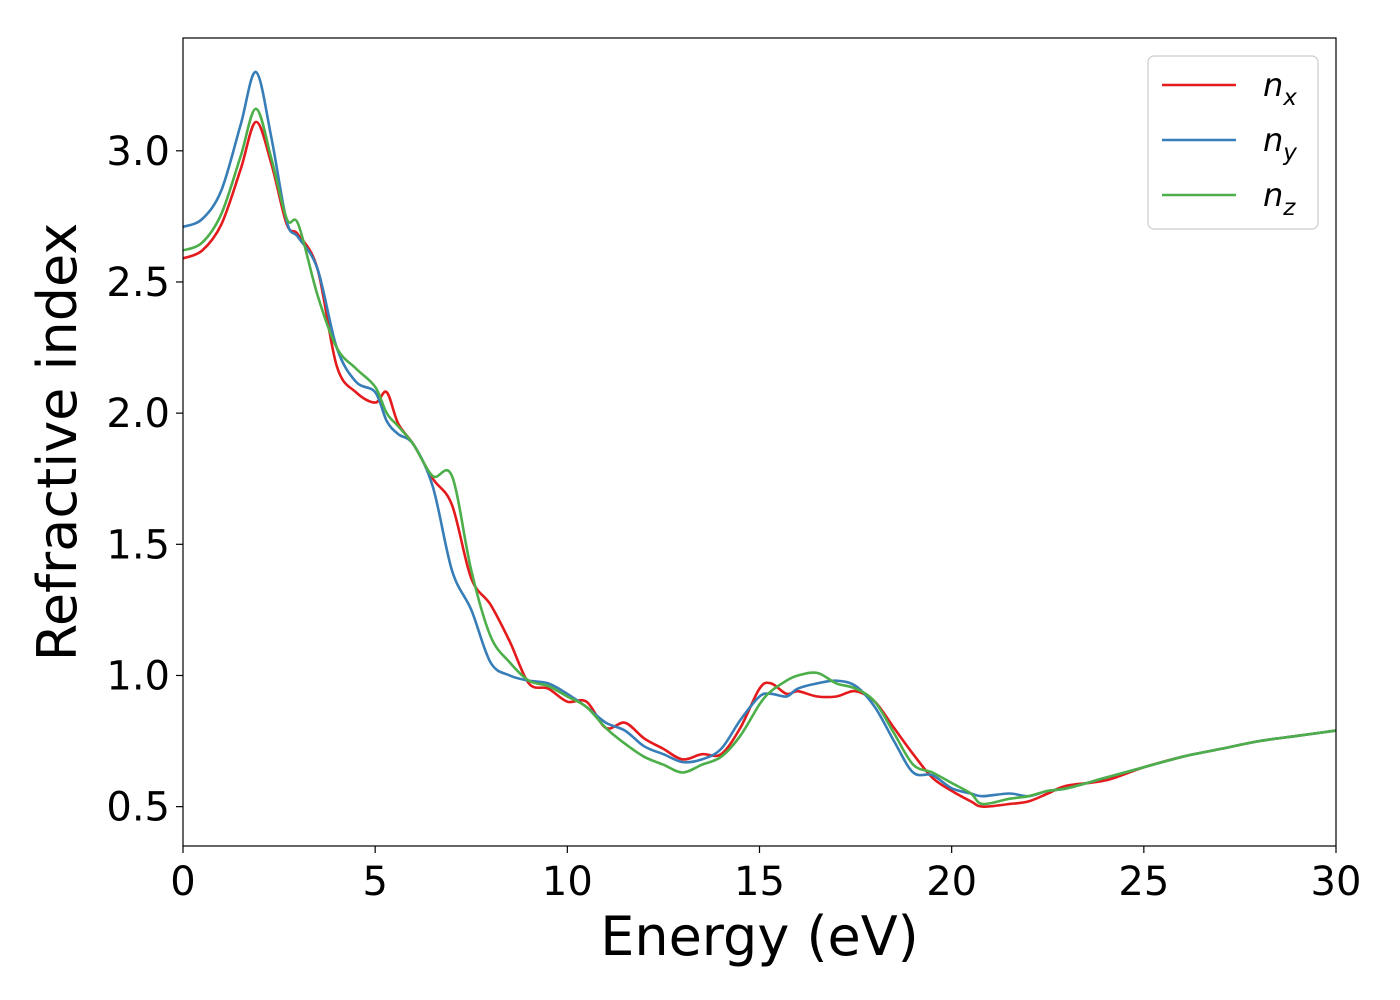 This screenshot has height=1000, width=1400. I want to click on x-tick-label: 25, so click(1143, 882).